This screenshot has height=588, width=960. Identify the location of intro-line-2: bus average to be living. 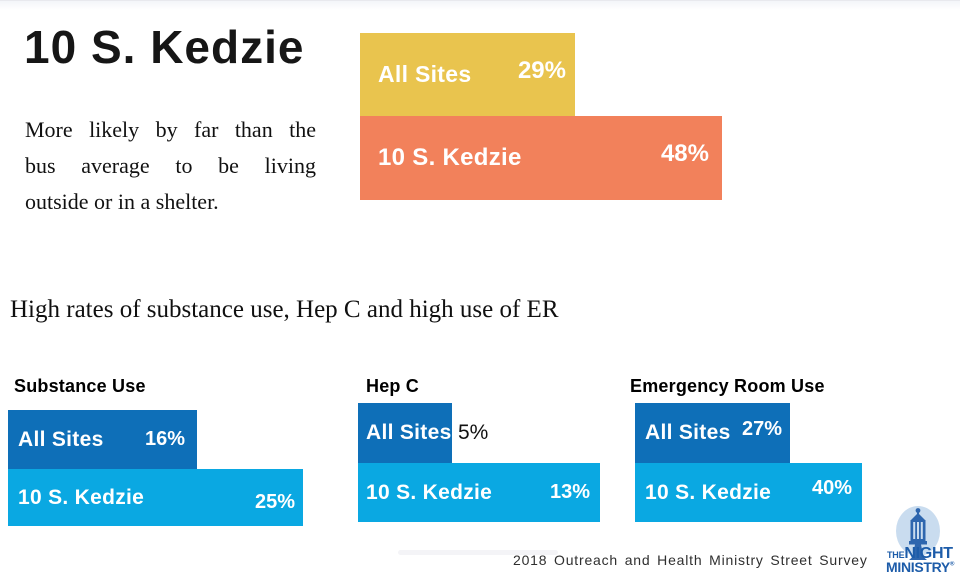
(170, 165).